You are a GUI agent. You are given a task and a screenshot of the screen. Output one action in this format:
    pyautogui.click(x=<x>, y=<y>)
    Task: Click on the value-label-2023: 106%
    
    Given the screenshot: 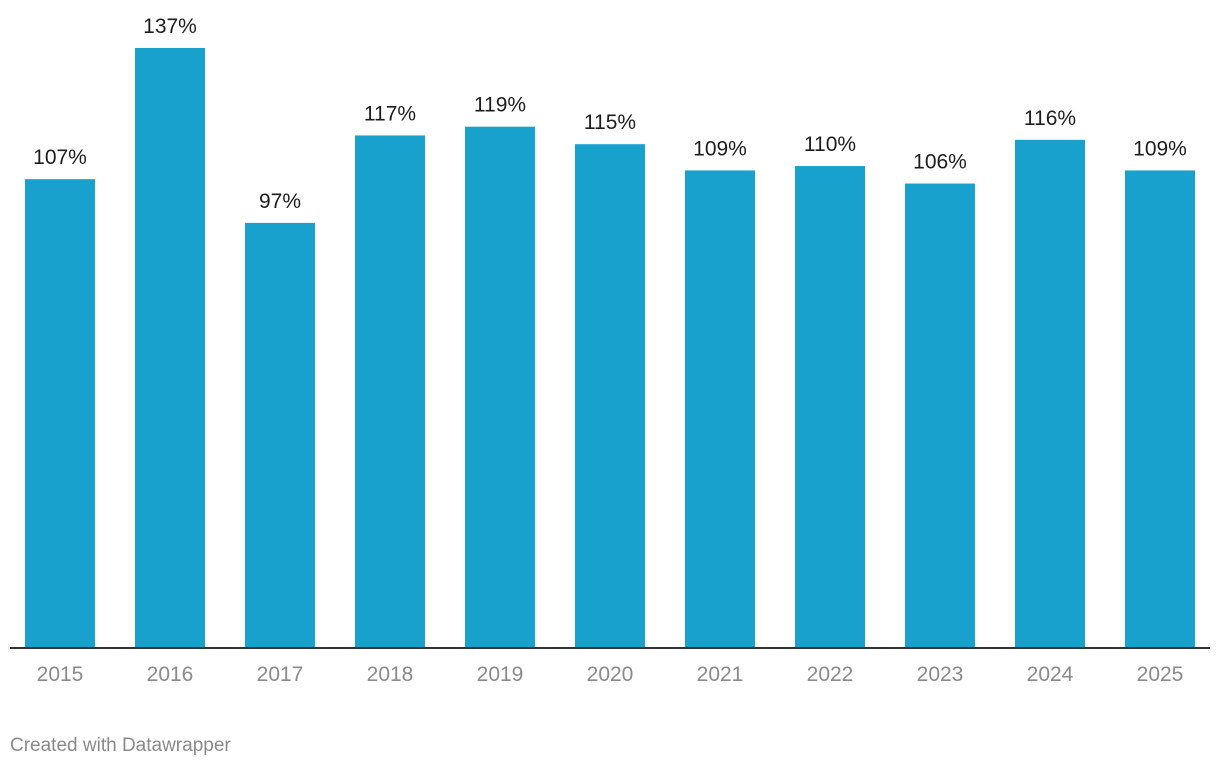 What is the action you would take?
    pyautogui.click(x=940, y=162)
    